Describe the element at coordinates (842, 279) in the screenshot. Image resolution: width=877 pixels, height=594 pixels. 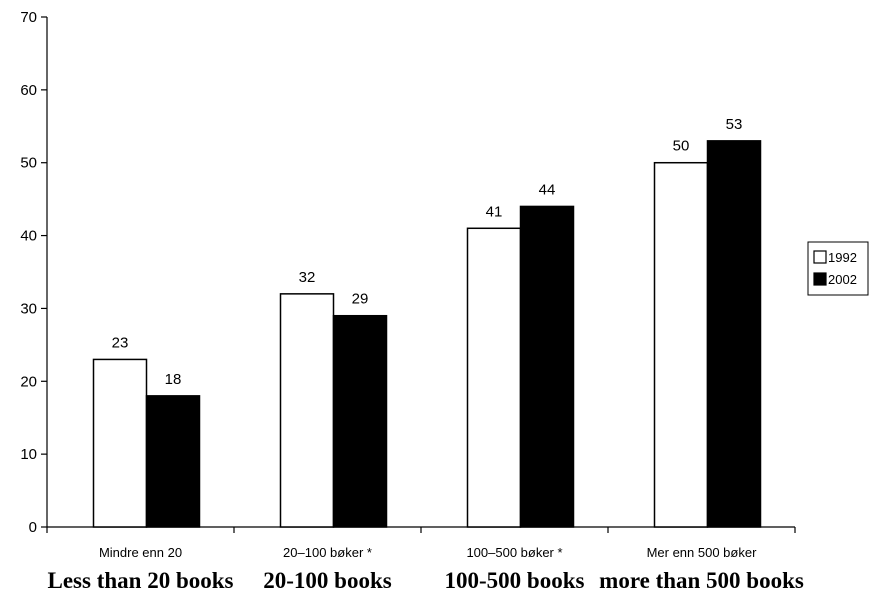
I see `legend-label: 2002` at that location.